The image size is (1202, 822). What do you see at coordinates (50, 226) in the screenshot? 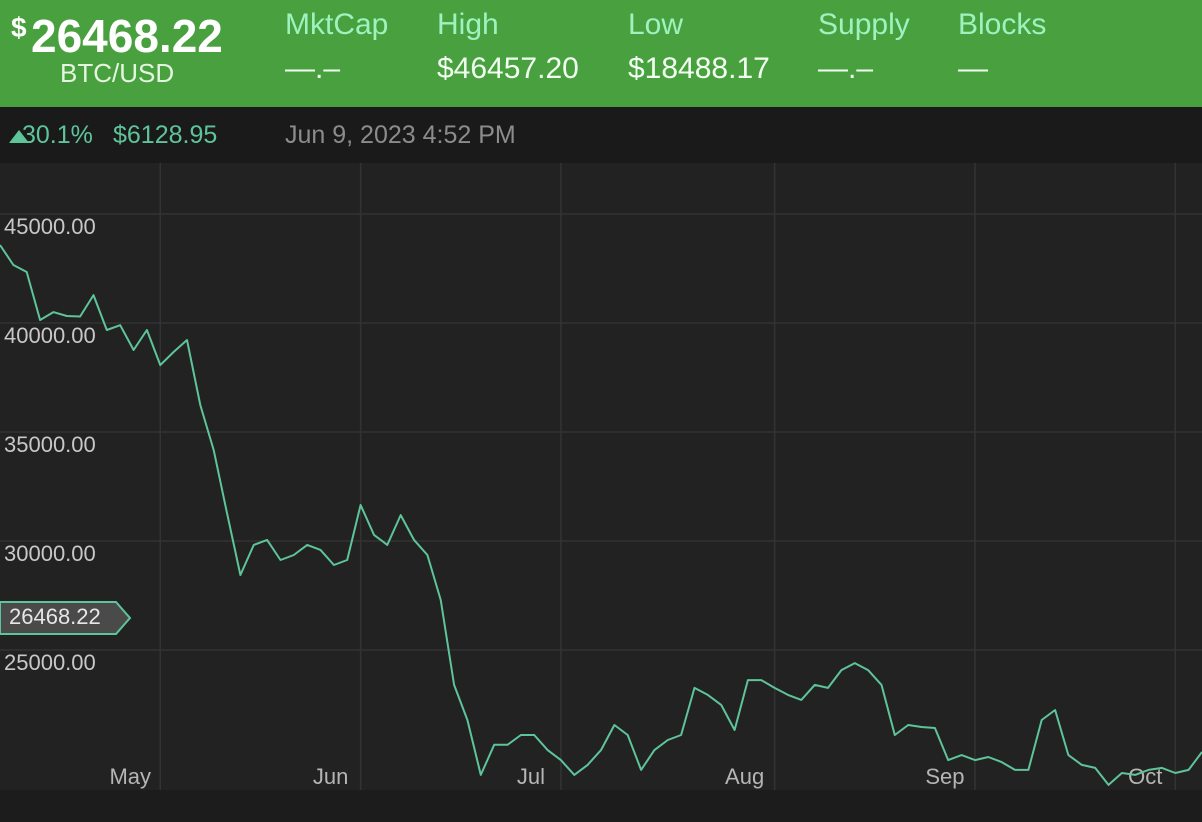
I see `y-tick-label: 45000.00` at bounding box center [50, 226].